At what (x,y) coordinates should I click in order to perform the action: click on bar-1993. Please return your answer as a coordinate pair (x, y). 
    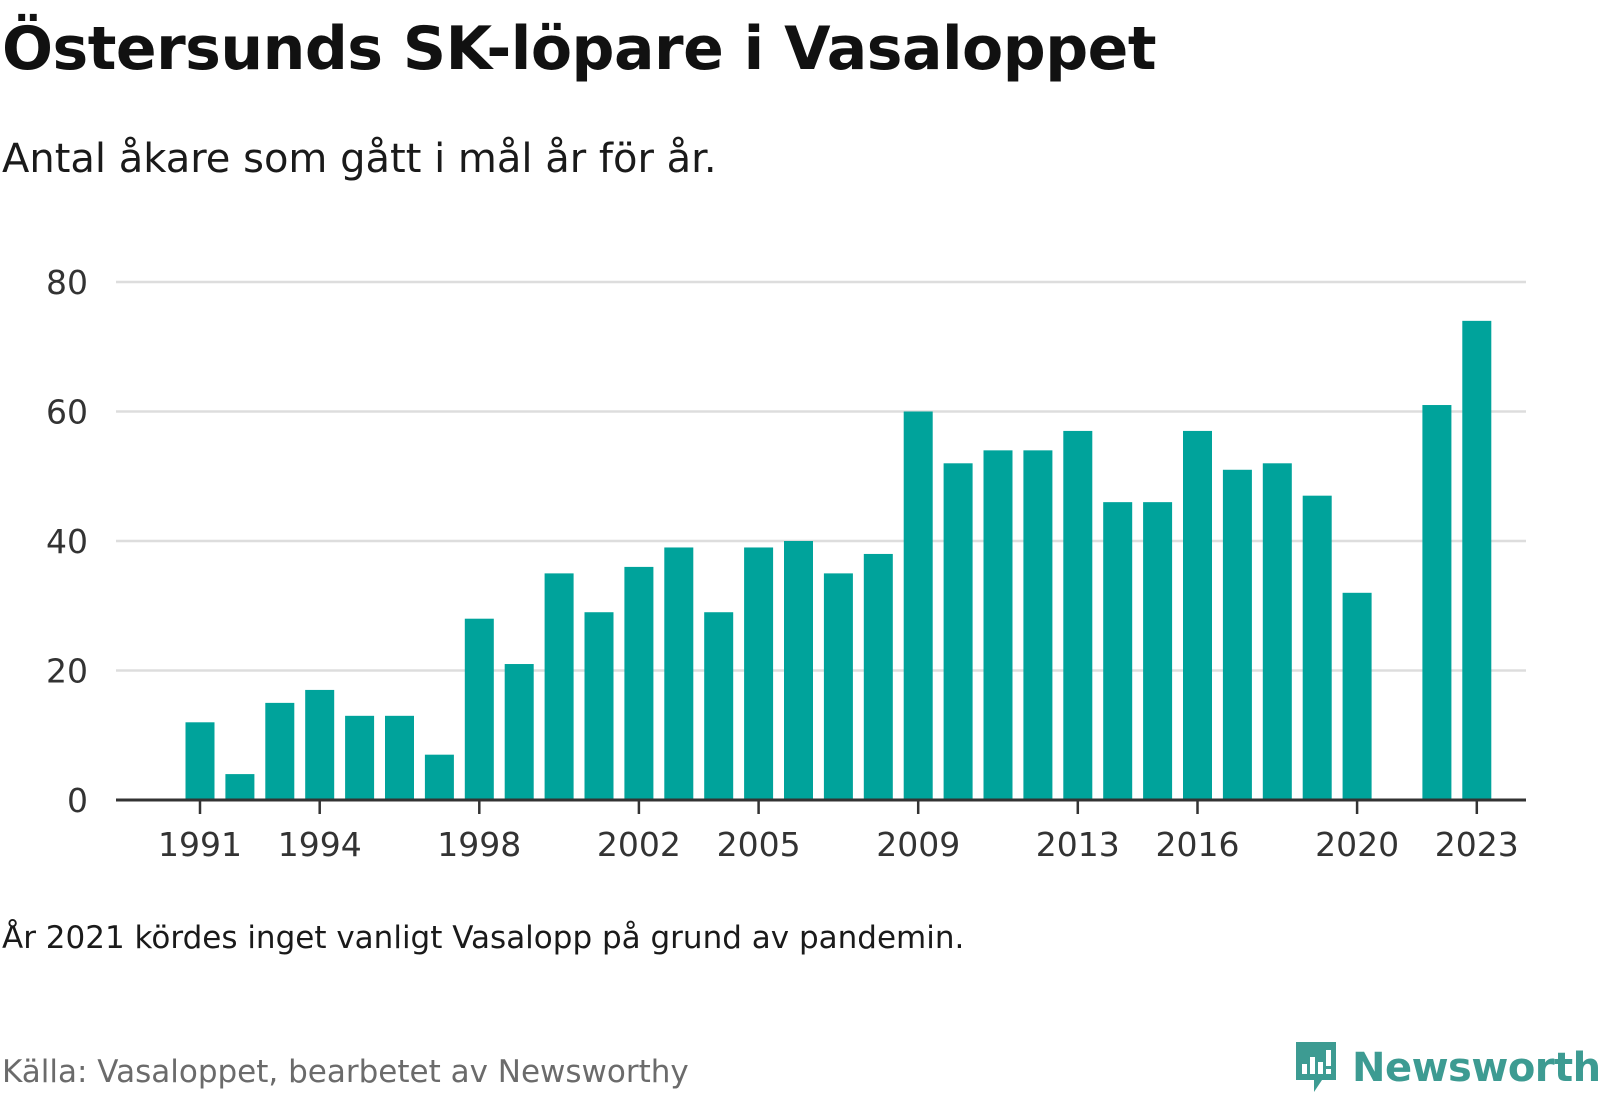
    Looking at the image, I should click on (280, 751).